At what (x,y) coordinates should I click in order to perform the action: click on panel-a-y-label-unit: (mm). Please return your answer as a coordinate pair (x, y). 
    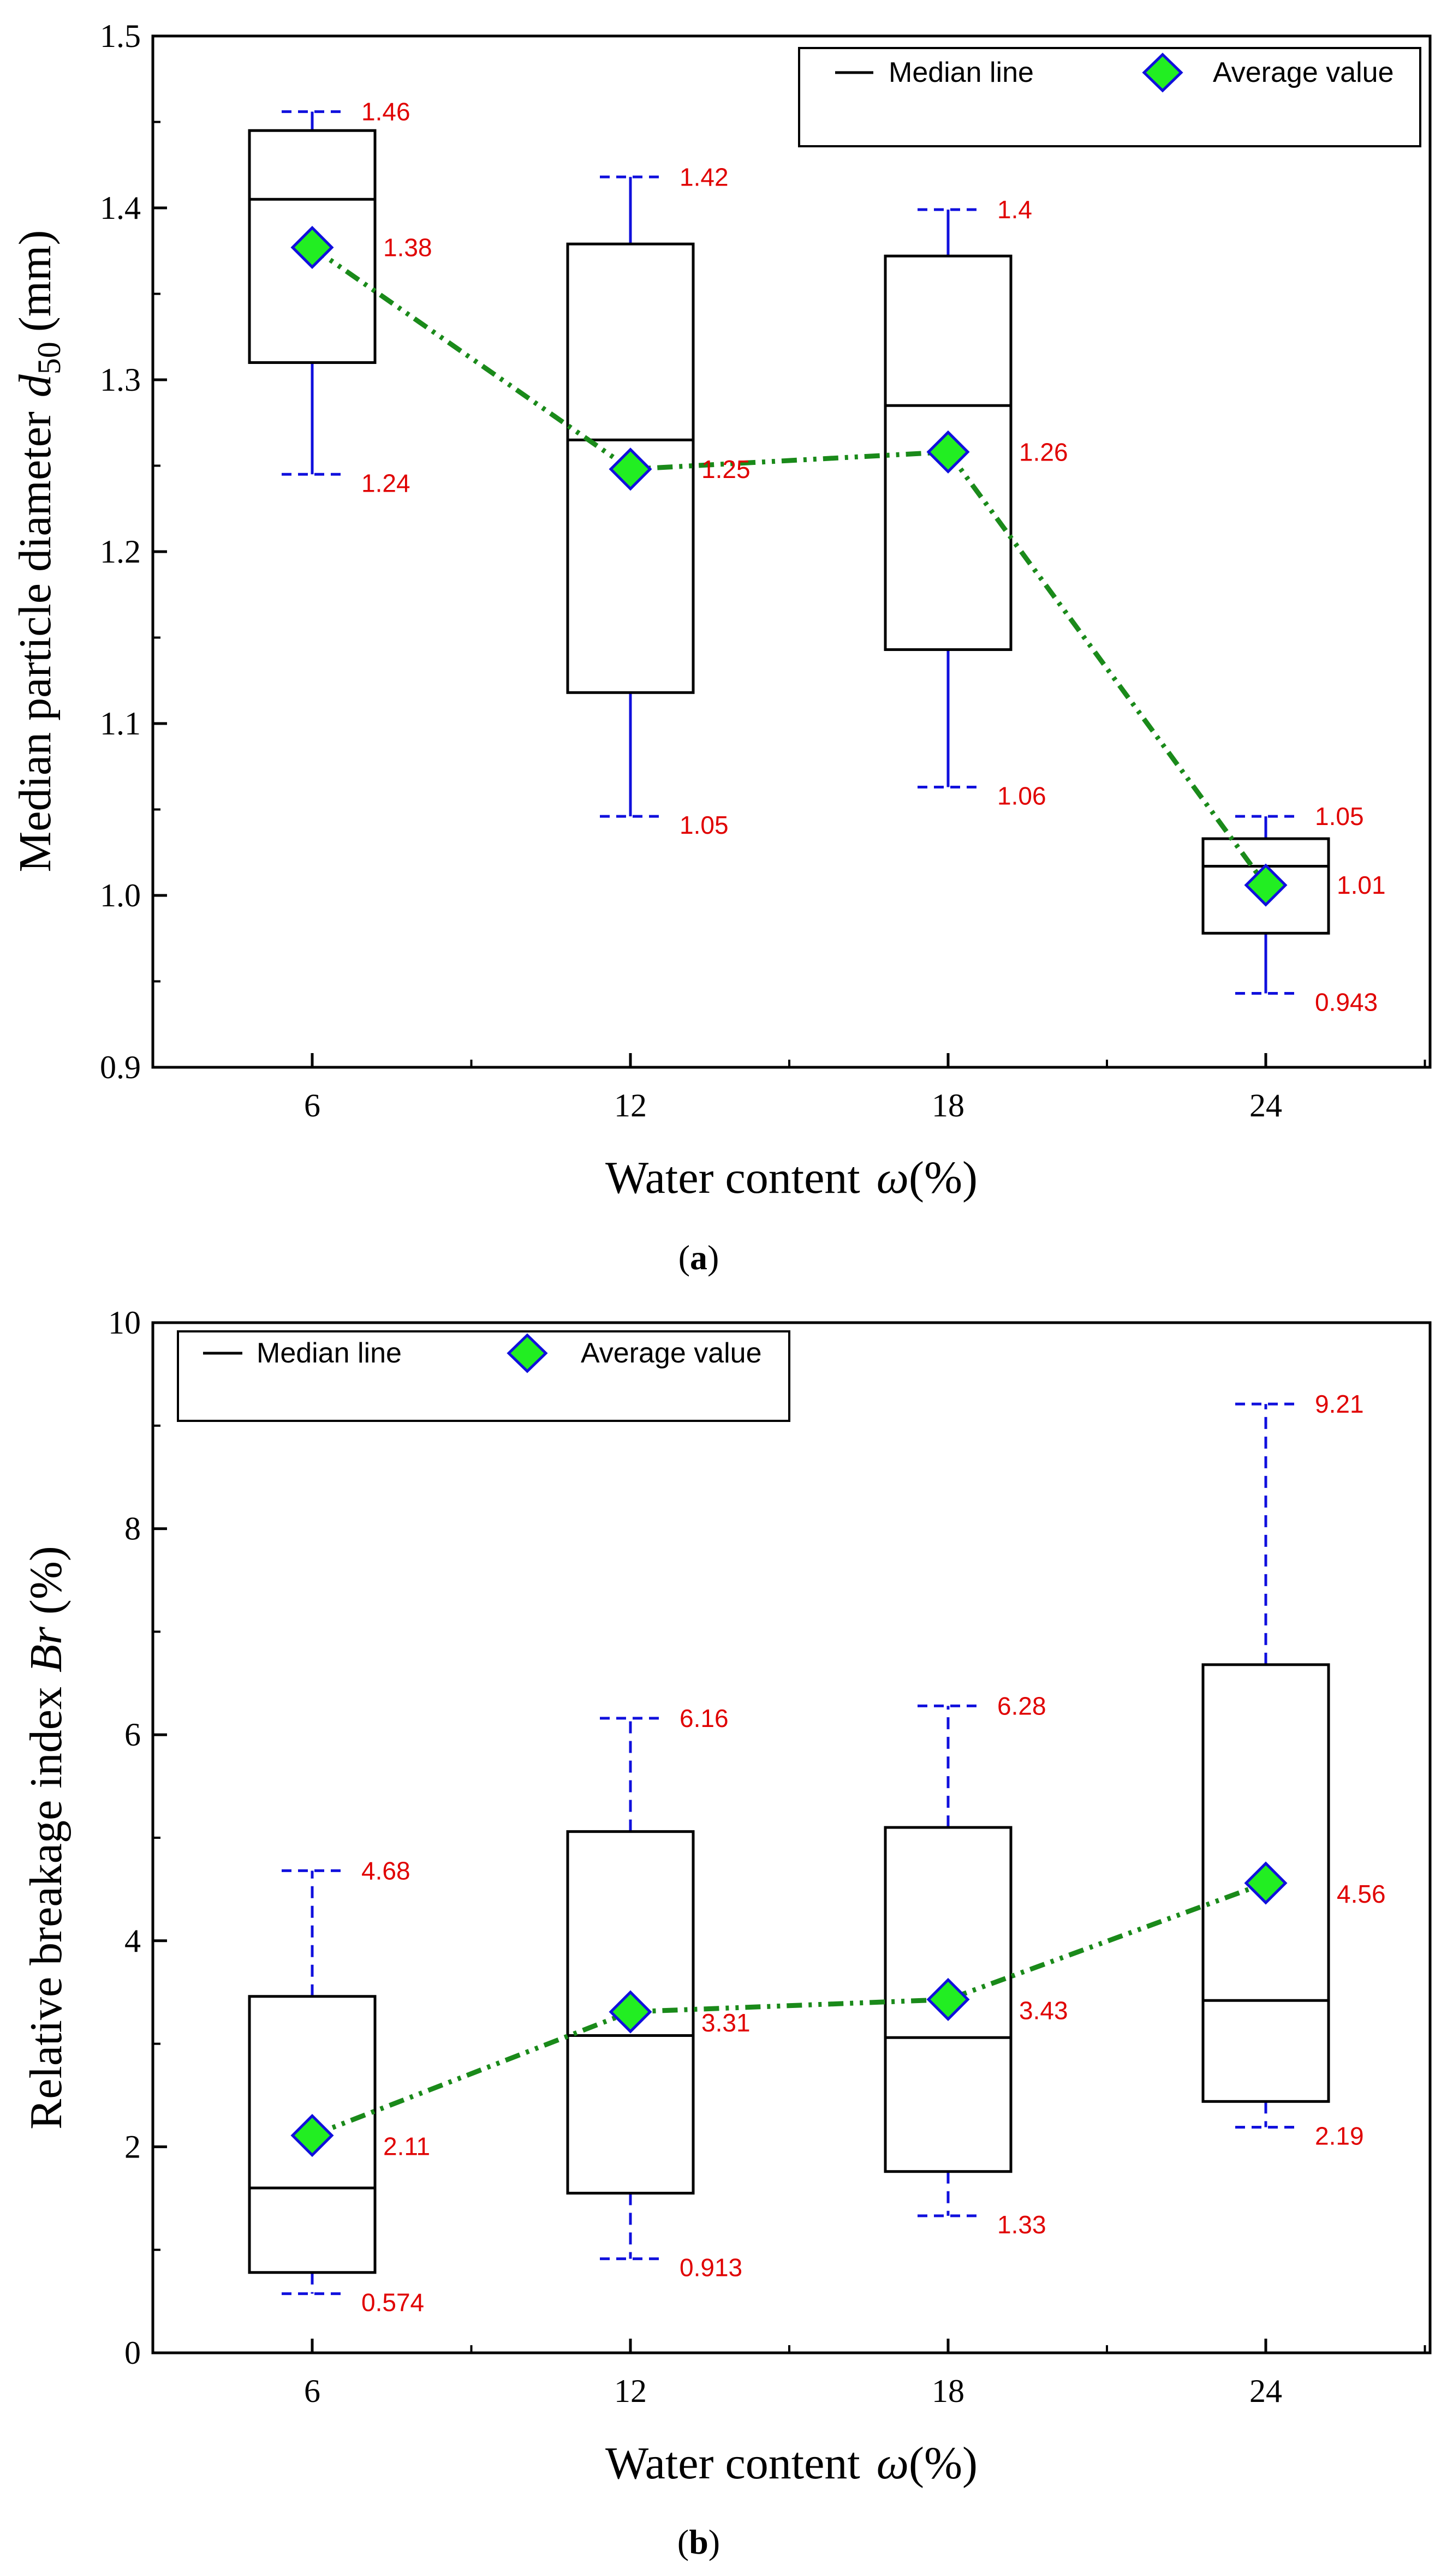
    Looking at the image, I should click on (36, 281).